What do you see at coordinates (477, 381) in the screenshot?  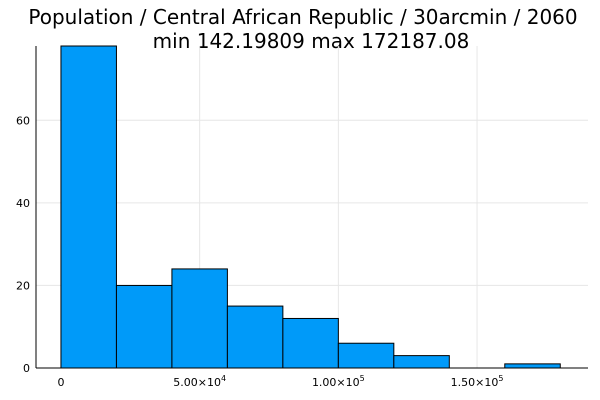 I see `x-tick-label-3: 1.50×10⁵` at bounding box center [477, 381].